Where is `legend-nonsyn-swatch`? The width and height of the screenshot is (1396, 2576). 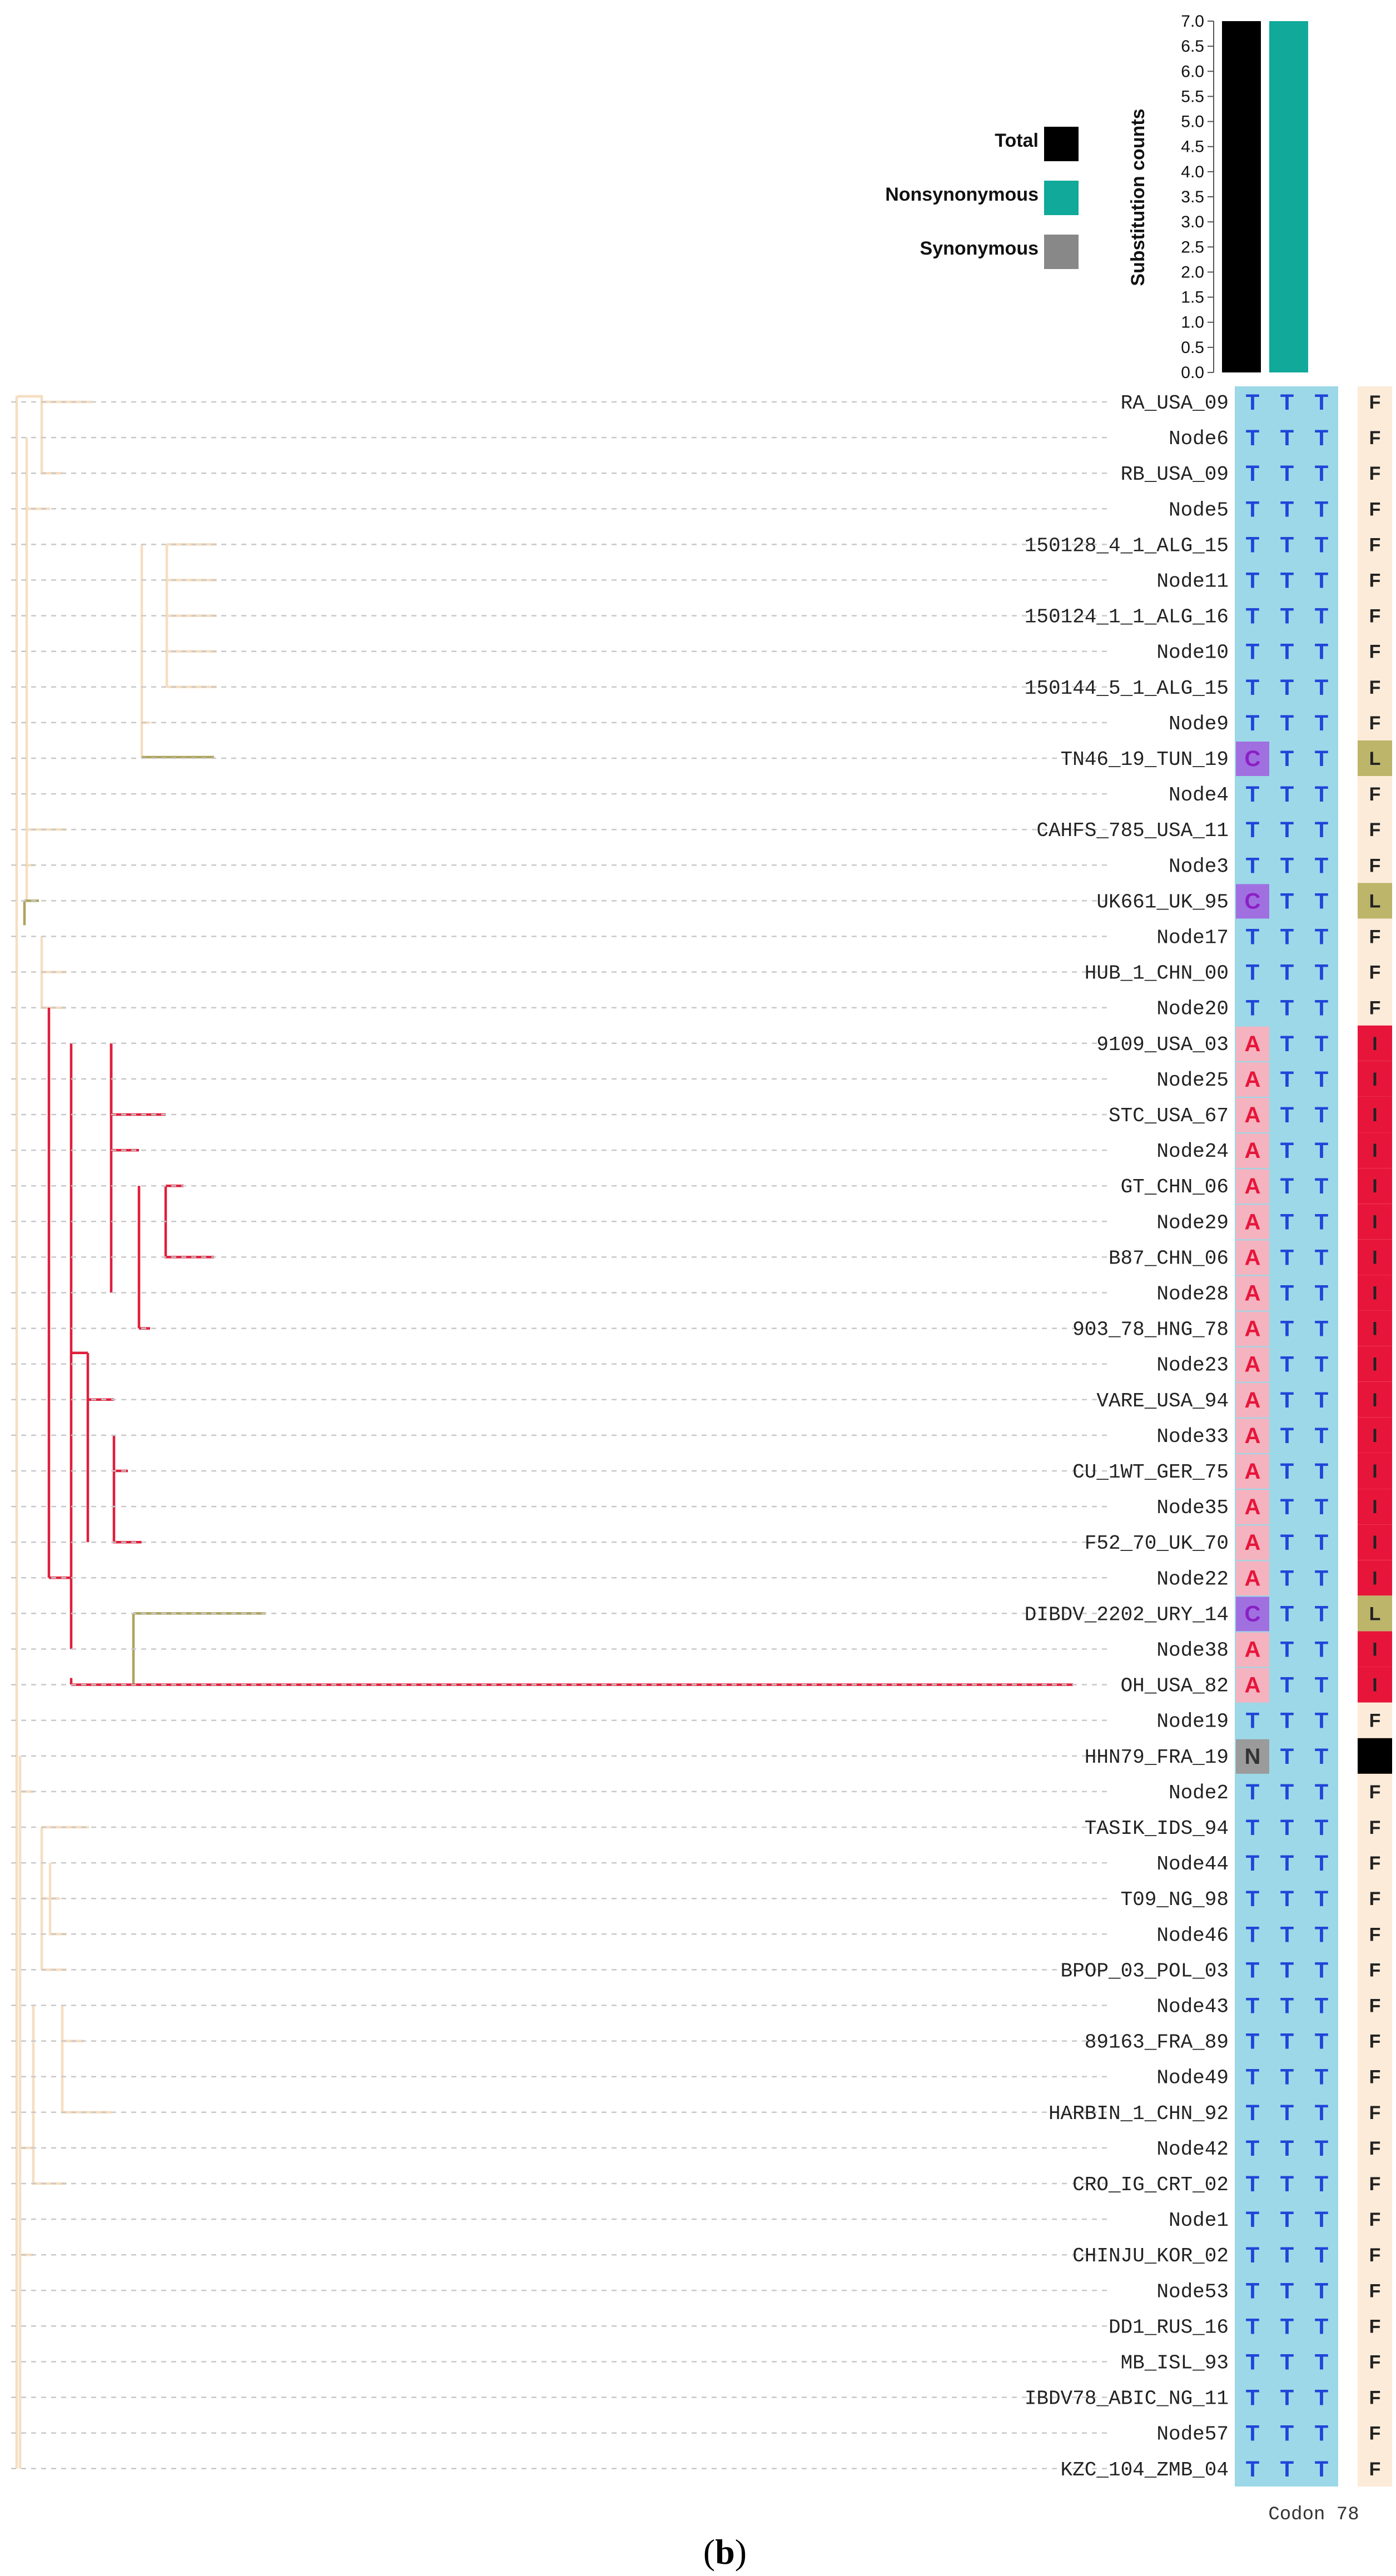 legend-nonsyn-swatch is located at coordinates (1061, 198).